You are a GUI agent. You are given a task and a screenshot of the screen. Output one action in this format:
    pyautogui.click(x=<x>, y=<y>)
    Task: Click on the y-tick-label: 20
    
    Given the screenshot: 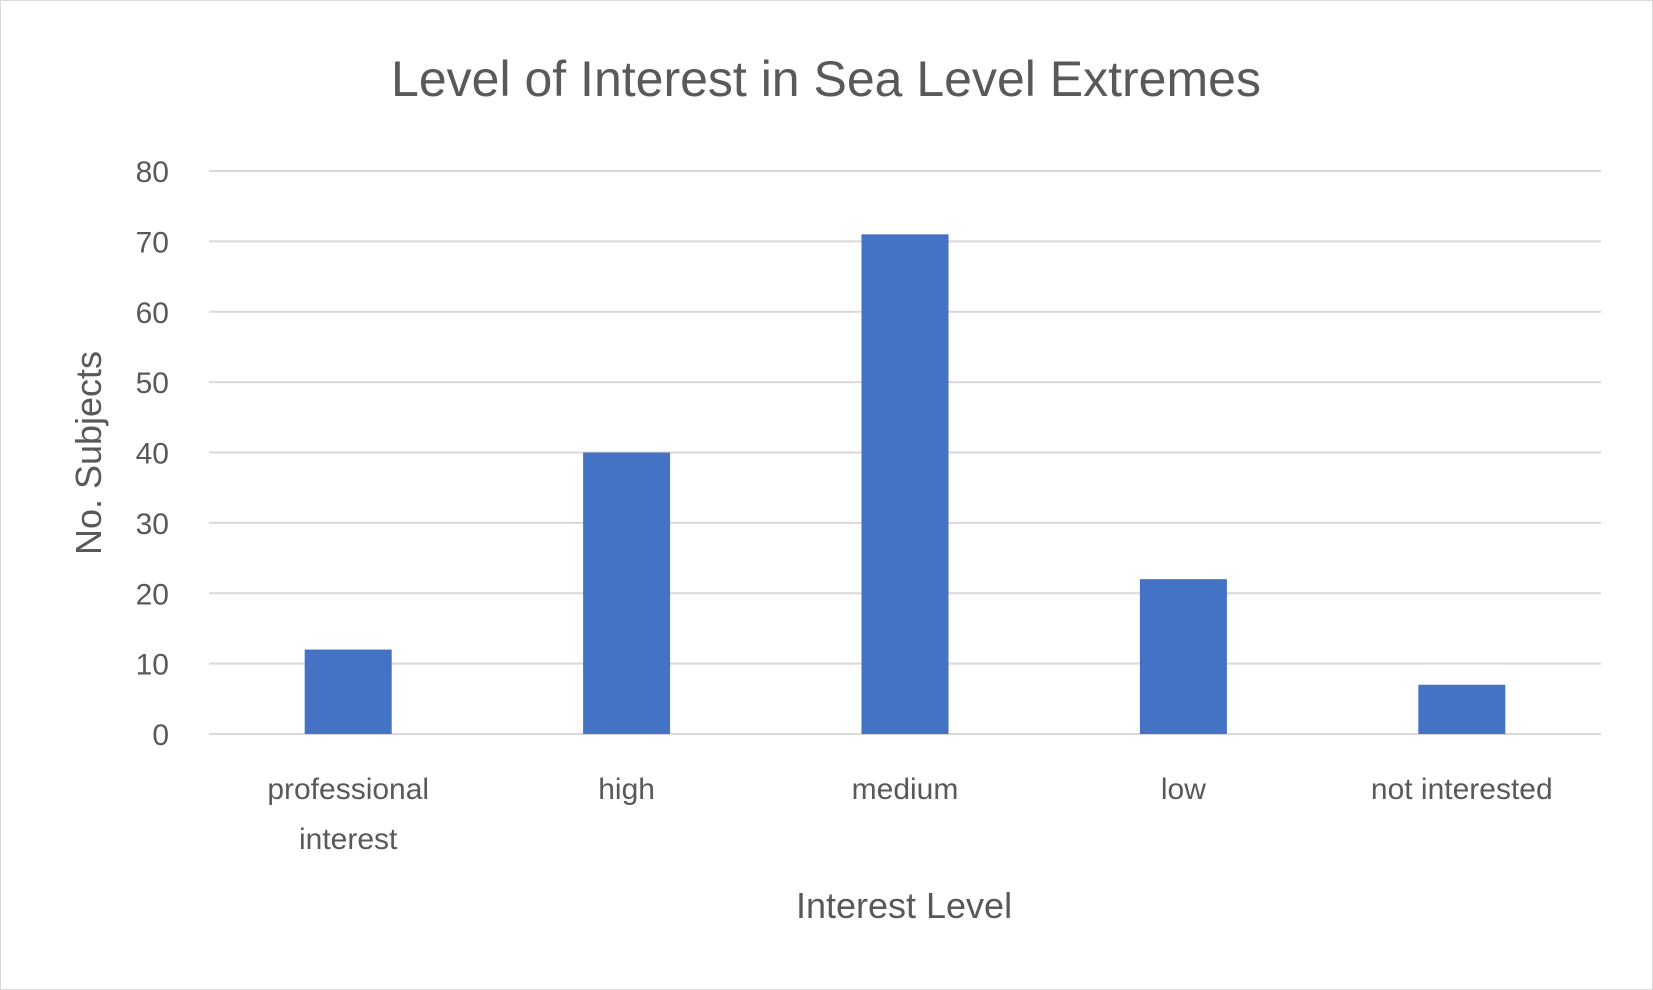 What is the action you would take?
    pyautogui.click(x=152, y=594)
    